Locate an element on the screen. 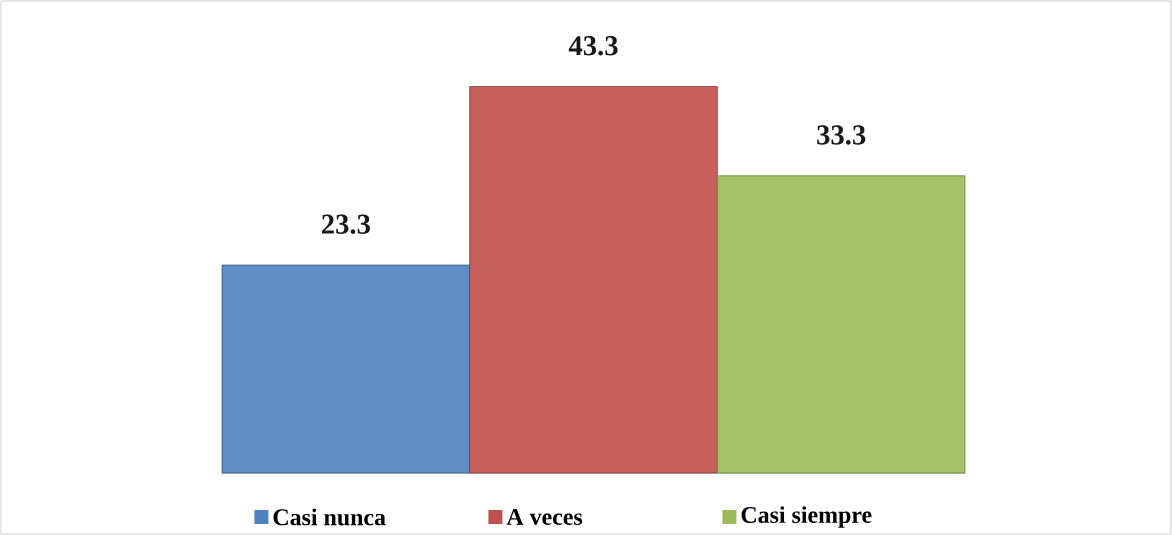 This screenshot has height=535, width=1172. x-tick-label: Casi nunca is located at coordinates (329, 517).